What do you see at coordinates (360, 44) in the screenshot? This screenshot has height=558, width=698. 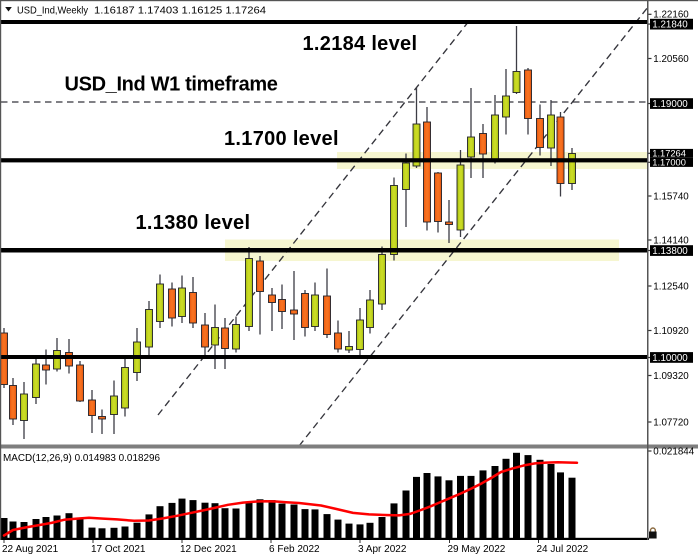 I see `svg-text: 1.2184 level` at bounding box center [360, 44].